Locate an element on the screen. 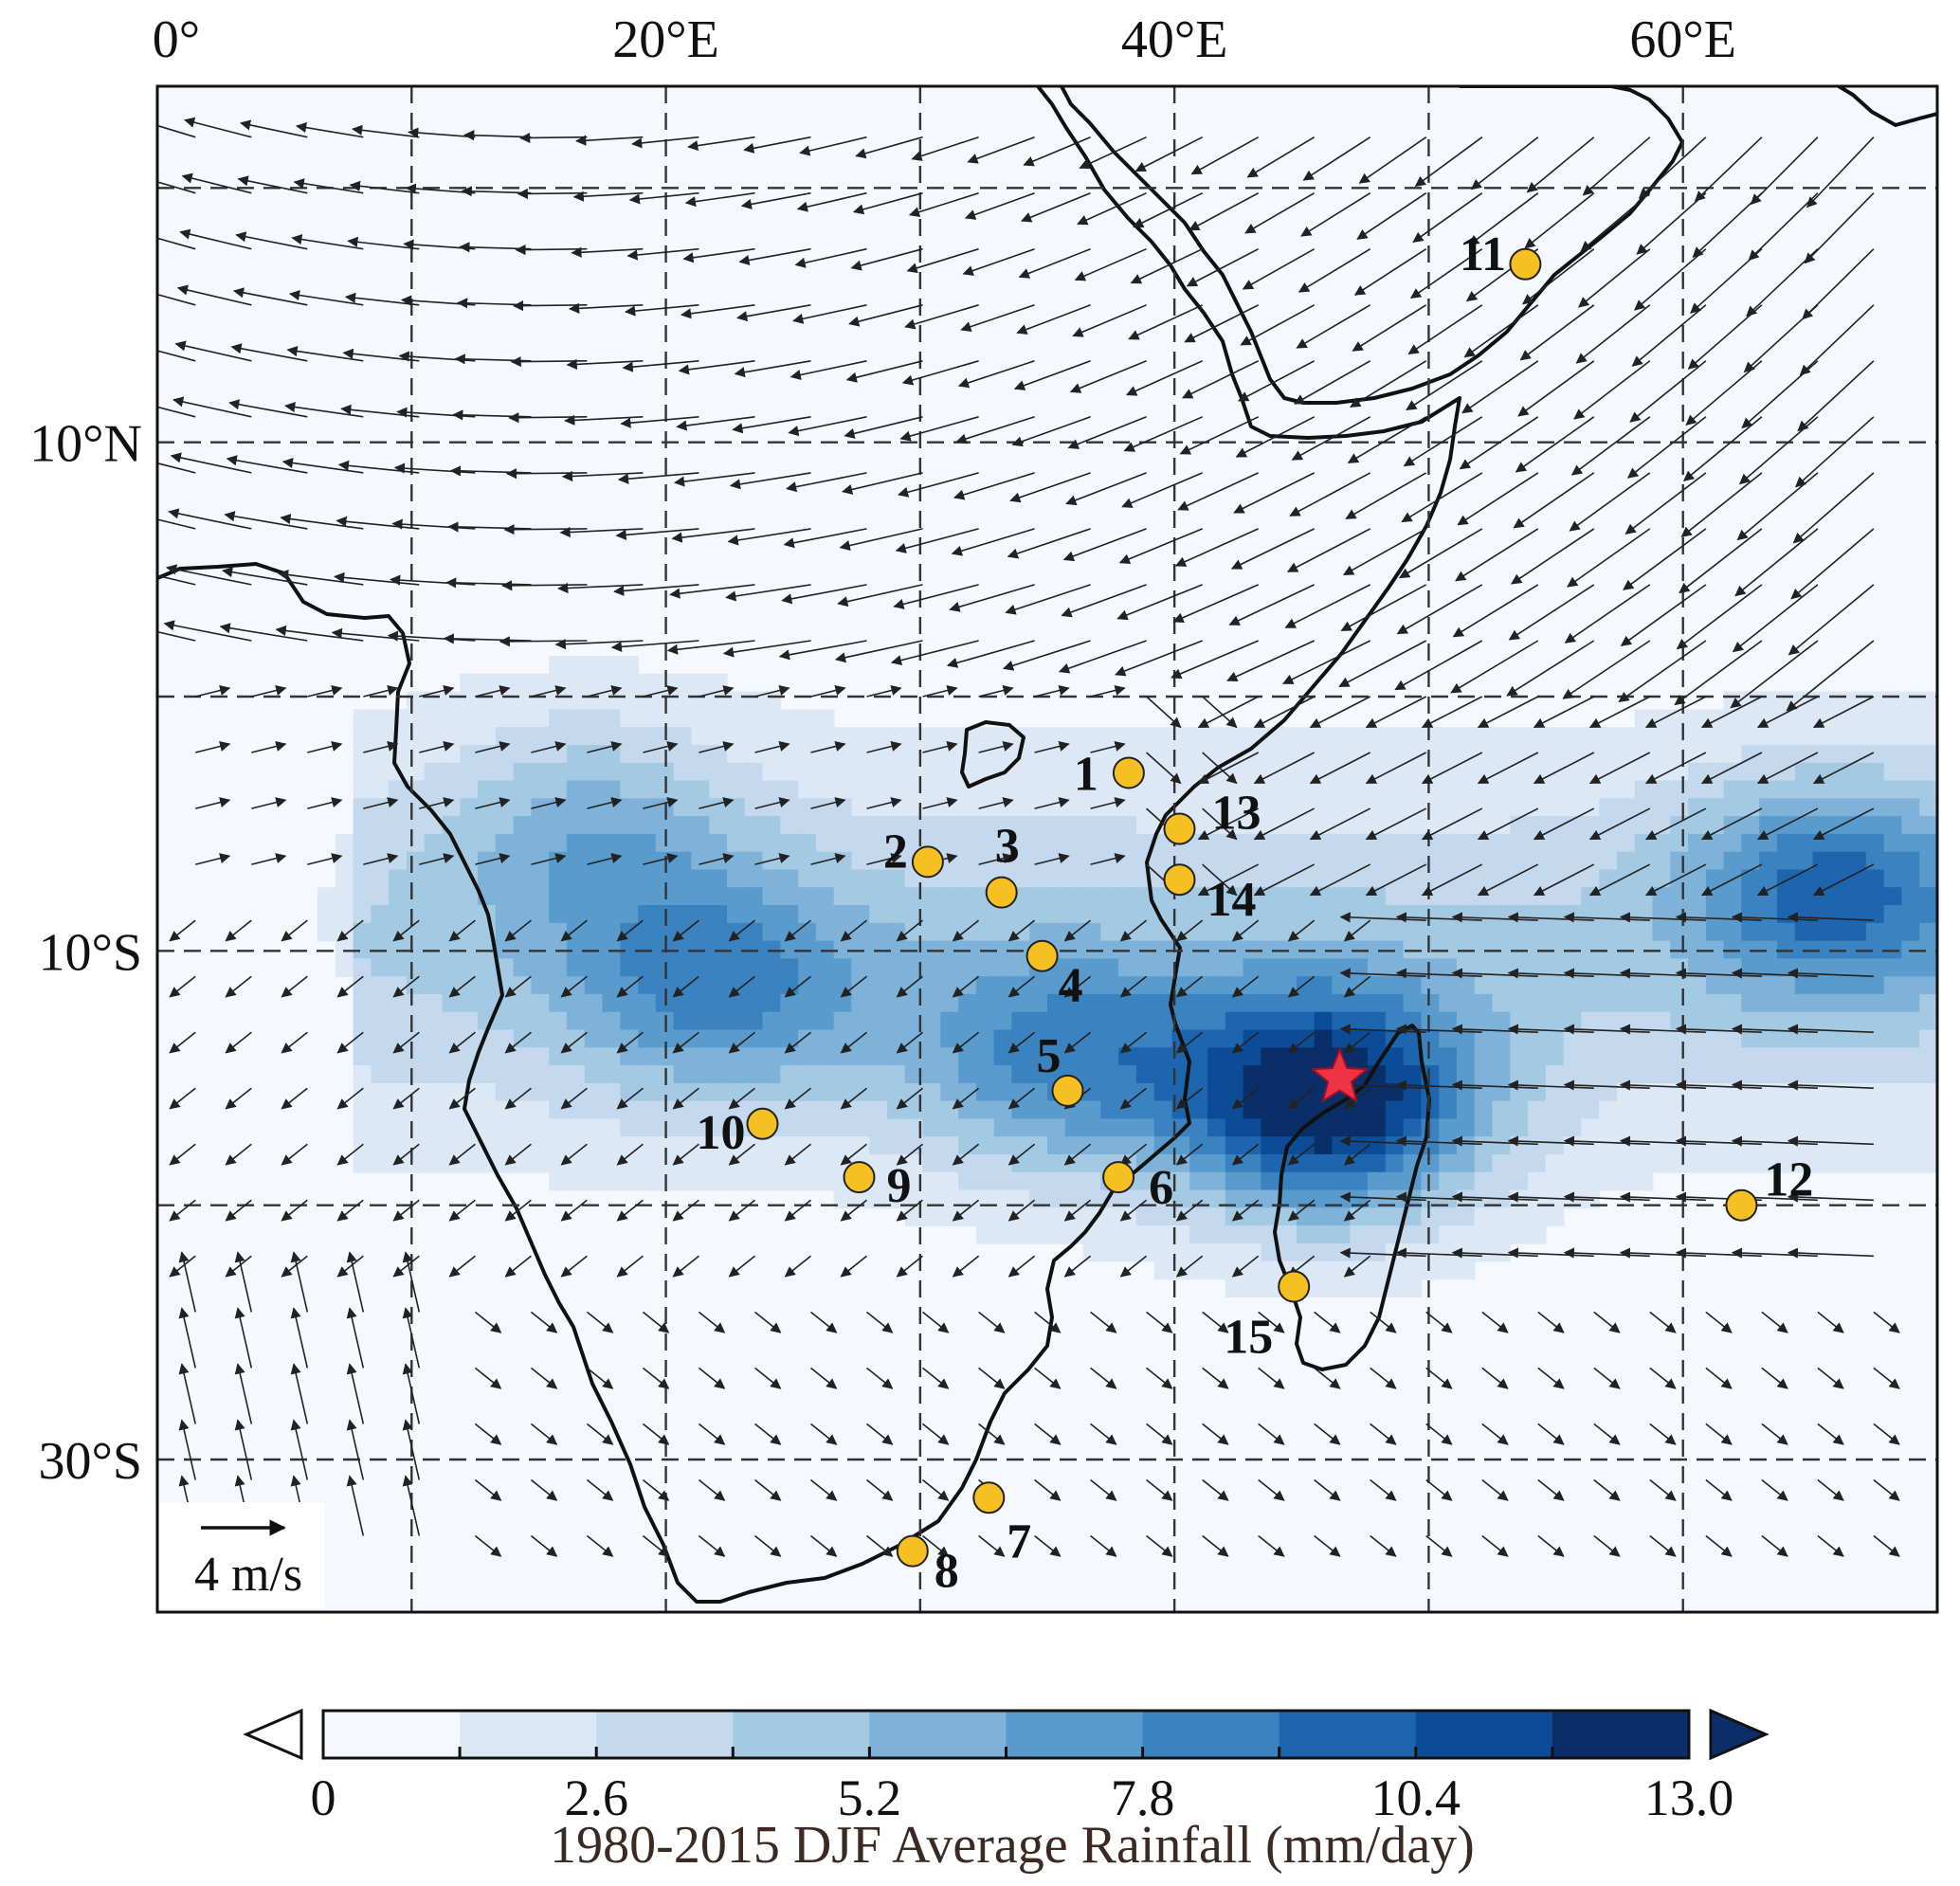 The width and height of the screenshot is (1960, 1886). colorbar-tick-label: 13.0 is located at coordinates (1689, 1797).